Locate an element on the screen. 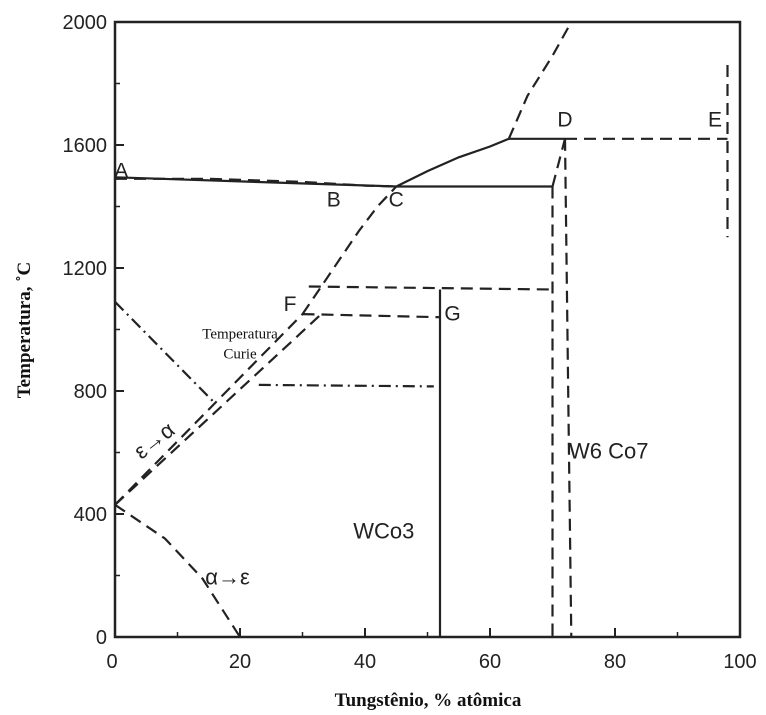  y-axis-ticks: 0 400 800 1200 1600 2000 is located at coordinates (93, 330).